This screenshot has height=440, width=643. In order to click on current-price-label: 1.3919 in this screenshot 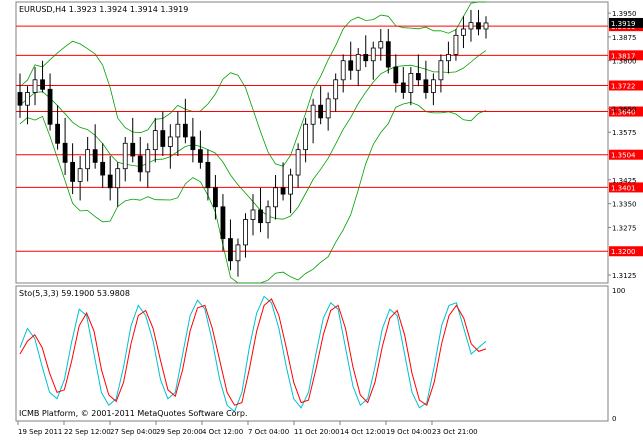, I will do `click(623, 24)`.